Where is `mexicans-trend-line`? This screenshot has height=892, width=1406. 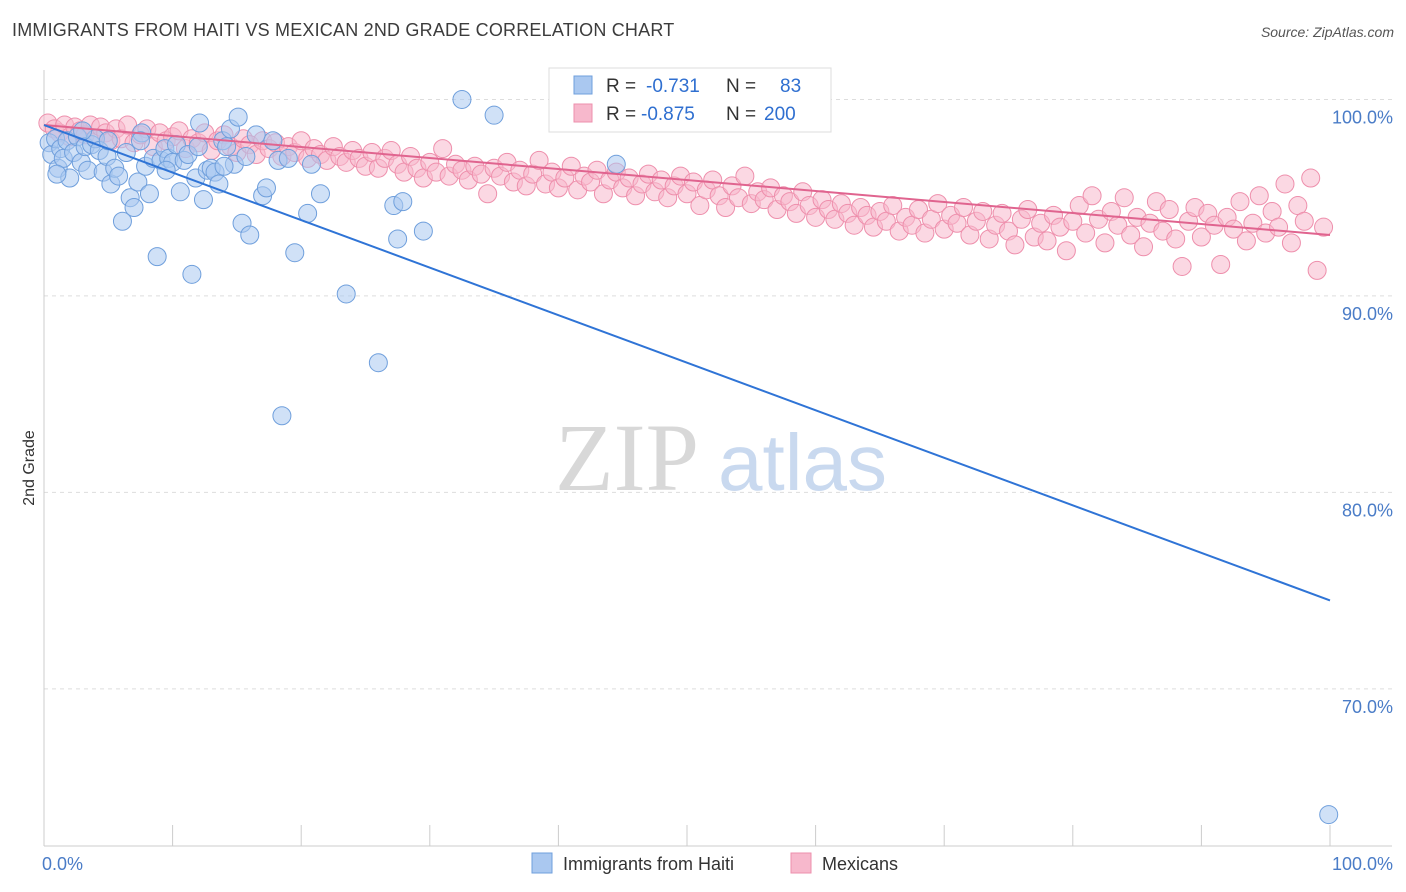 mexicans-trend-line is located at coordinates (687, 180).